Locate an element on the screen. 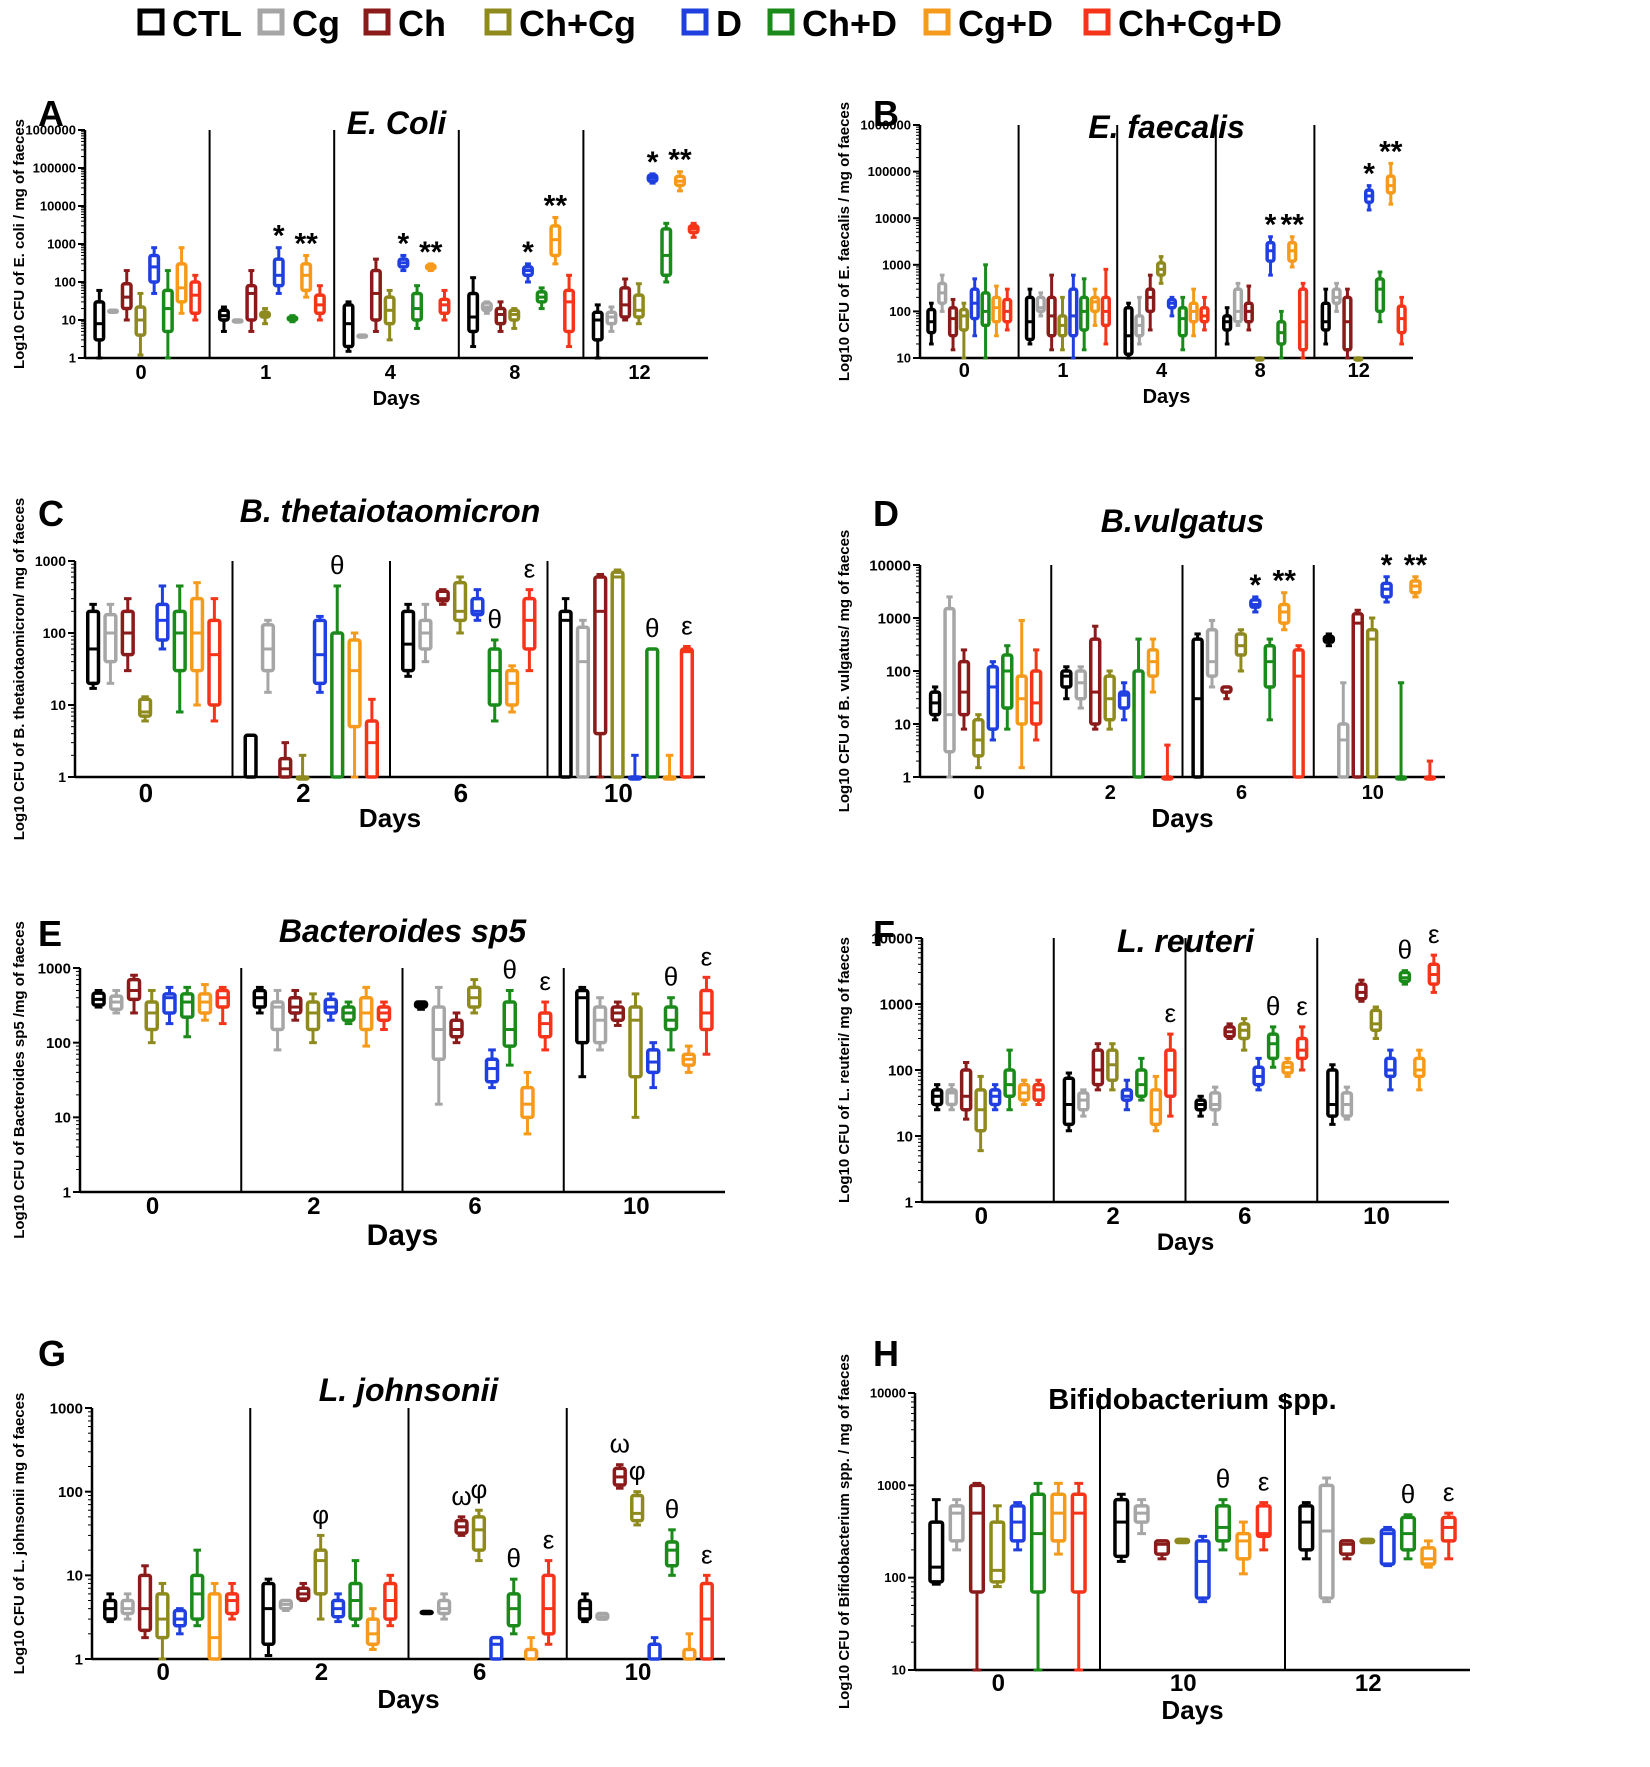  x-axis-label: Days is located at coordinates (408, 1699).